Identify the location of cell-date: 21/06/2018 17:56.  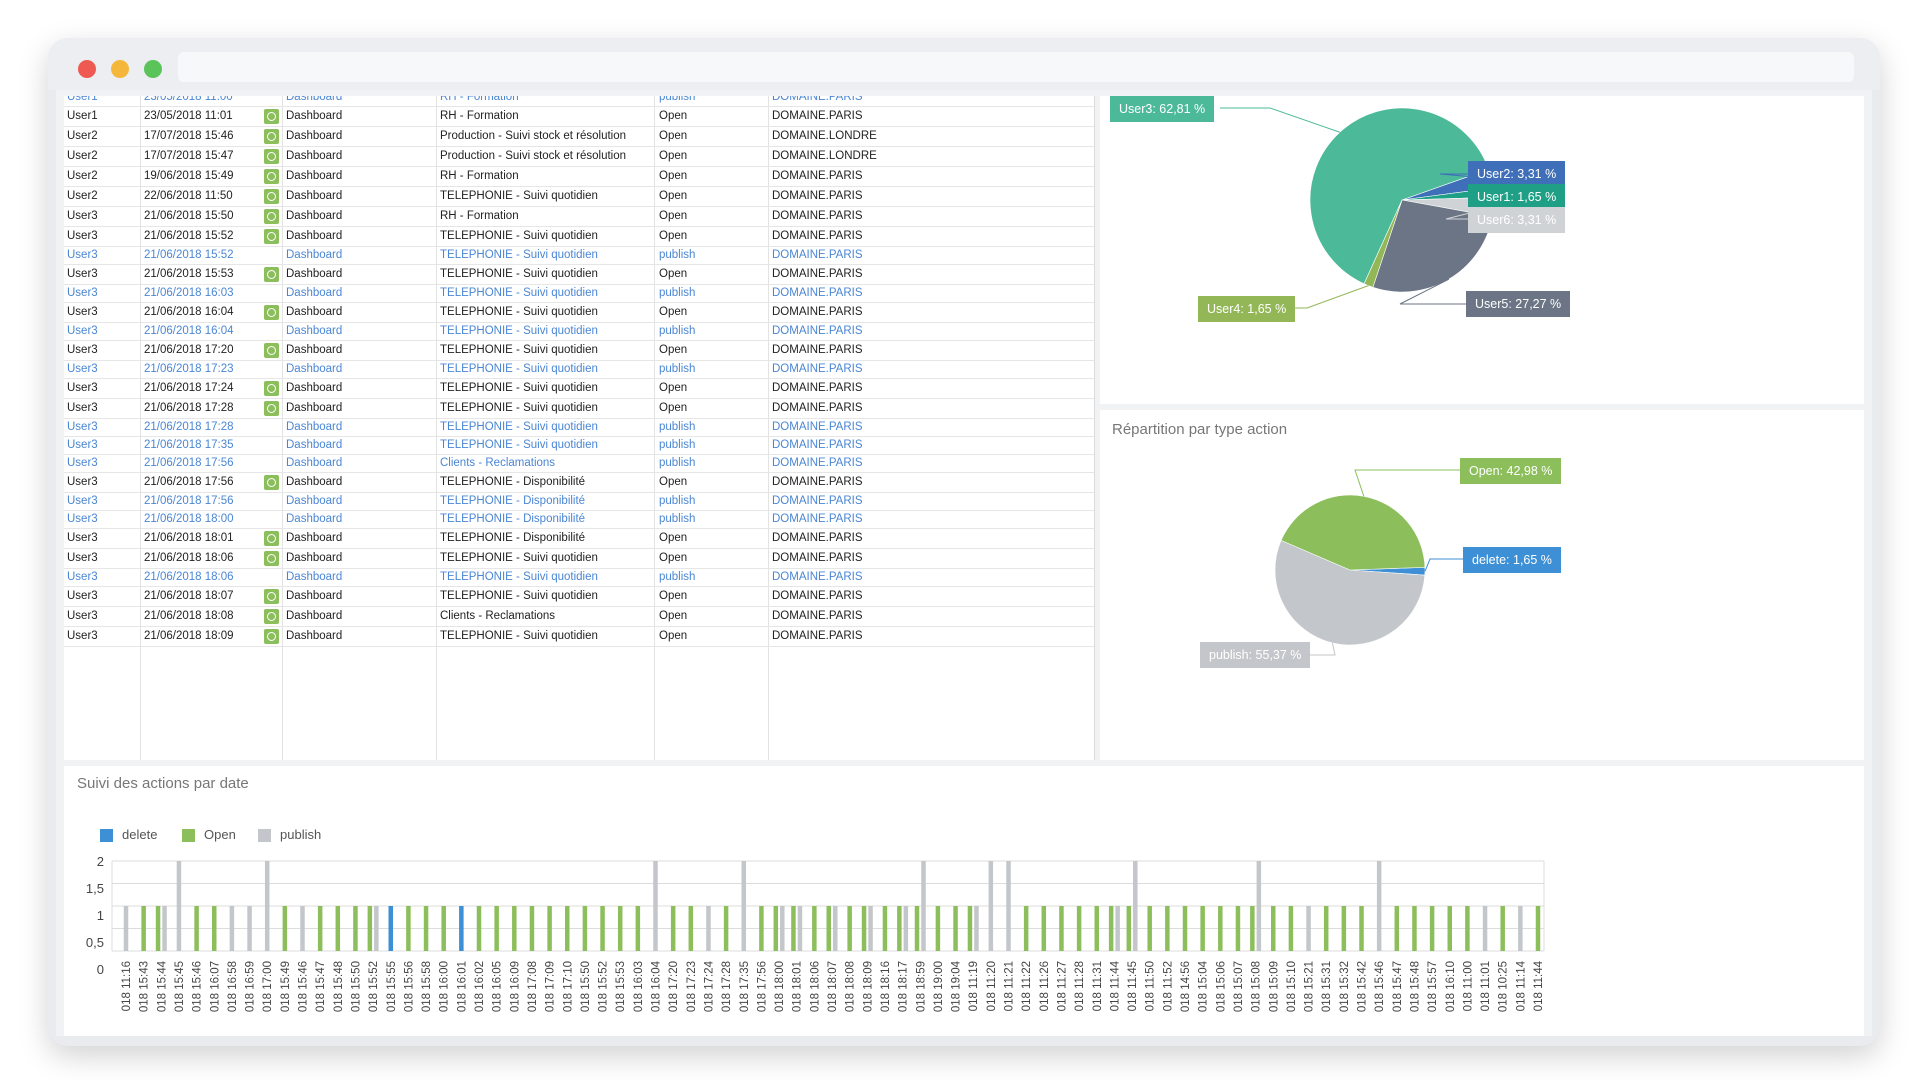
(189, 463).